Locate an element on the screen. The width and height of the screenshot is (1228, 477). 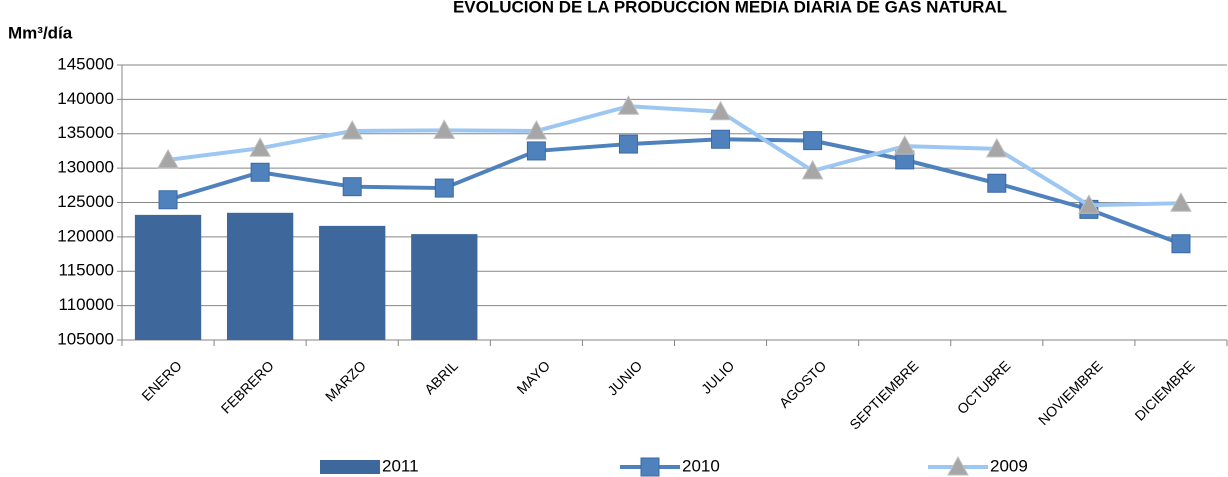
x-tick-label: NOVIEMBRE is located at coordinates (1070, 392).